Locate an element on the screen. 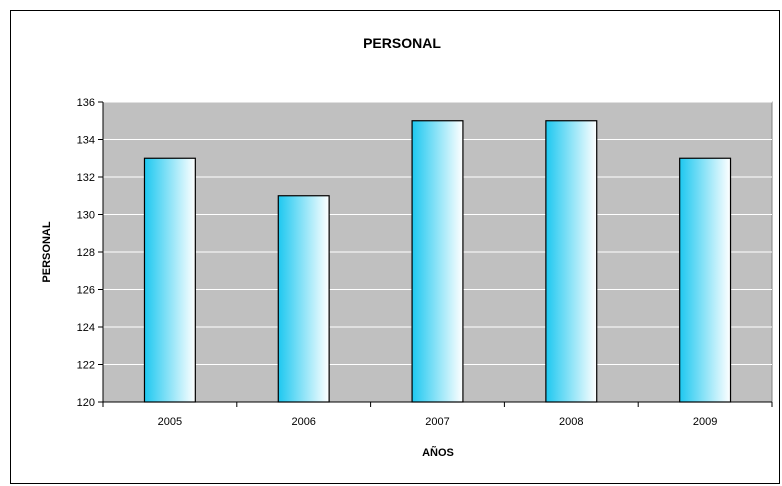 The image size is (782, 486). chart-title: PERSONAL is located at coordinates (402, 43).